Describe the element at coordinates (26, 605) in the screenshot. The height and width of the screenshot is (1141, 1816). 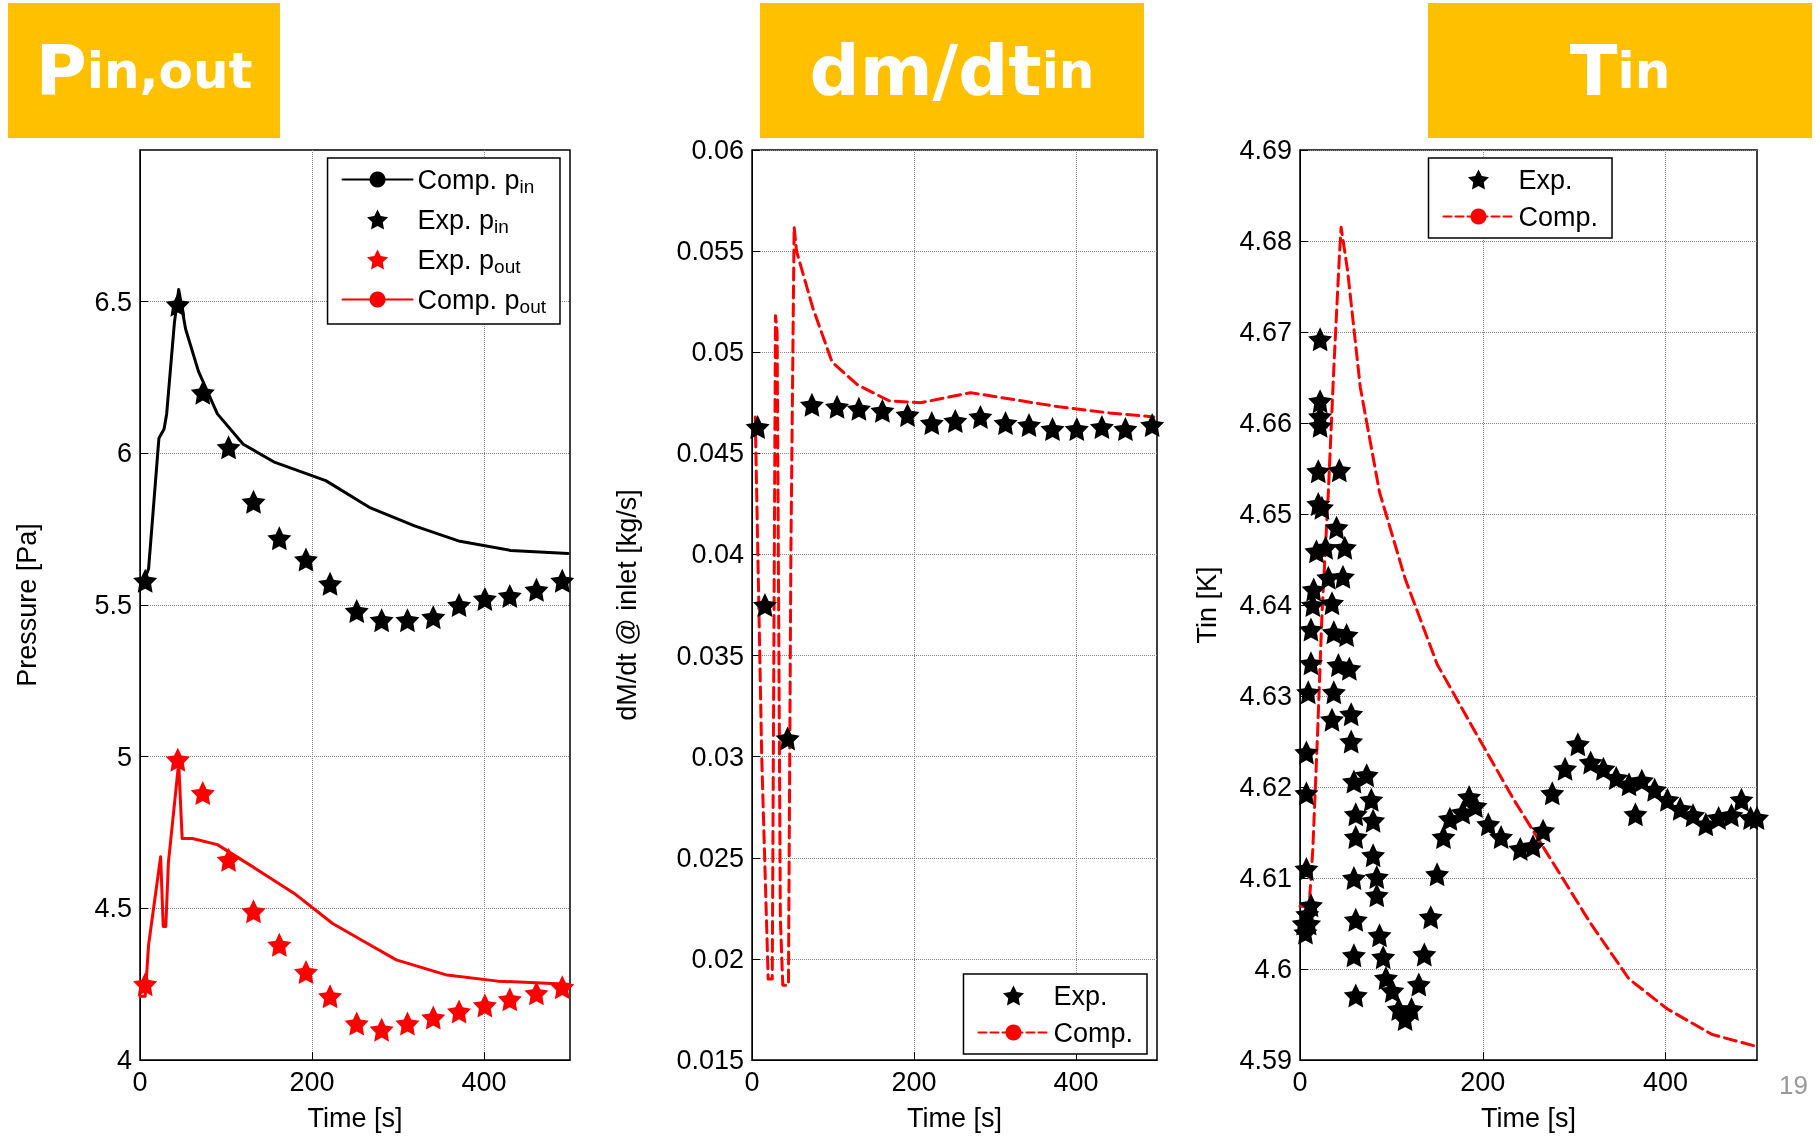
I see `y-axis-title: Pressure [Pa]` at that location.